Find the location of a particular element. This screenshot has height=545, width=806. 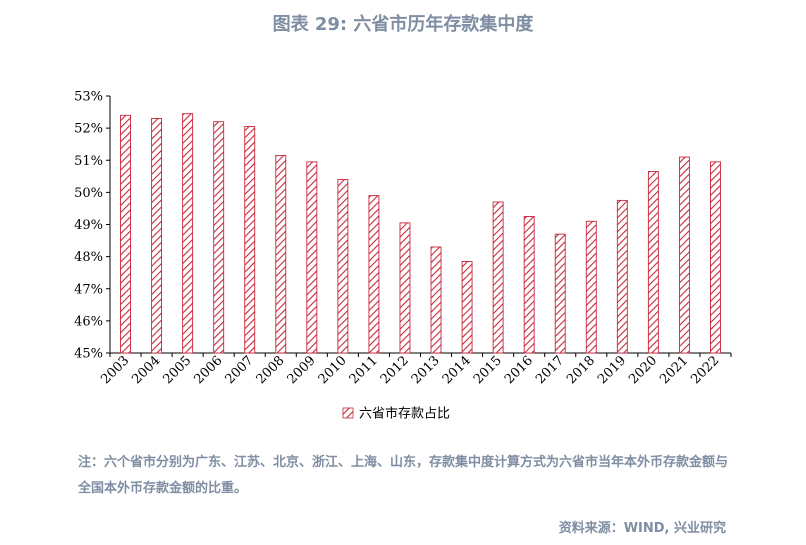

y-tick-label: 49% is located at coordinates (88, 225).